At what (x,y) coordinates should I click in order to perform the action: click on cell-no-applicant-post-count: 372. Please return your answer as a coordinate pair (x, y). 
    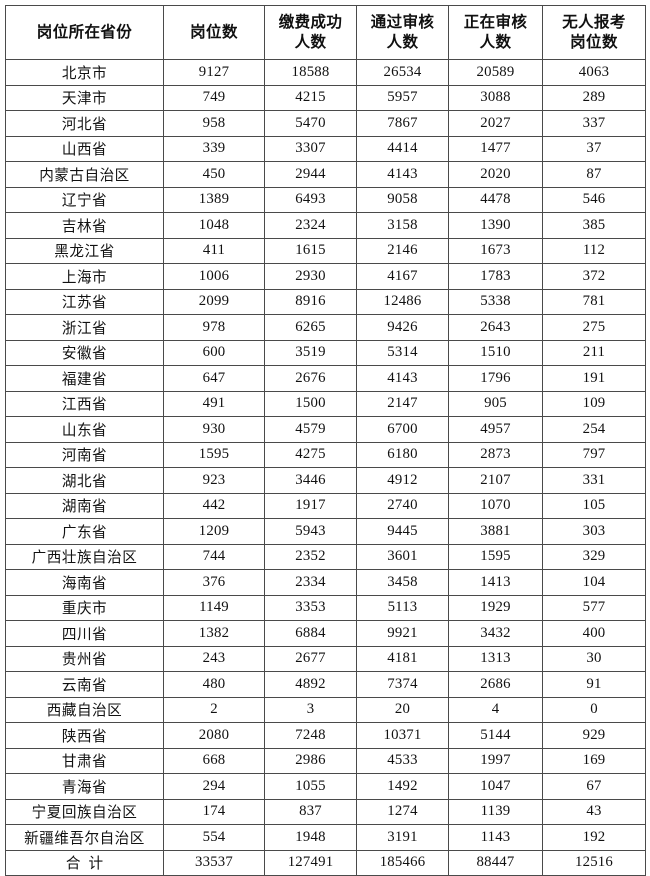
    Looking at the image, I should click on (594, 276).